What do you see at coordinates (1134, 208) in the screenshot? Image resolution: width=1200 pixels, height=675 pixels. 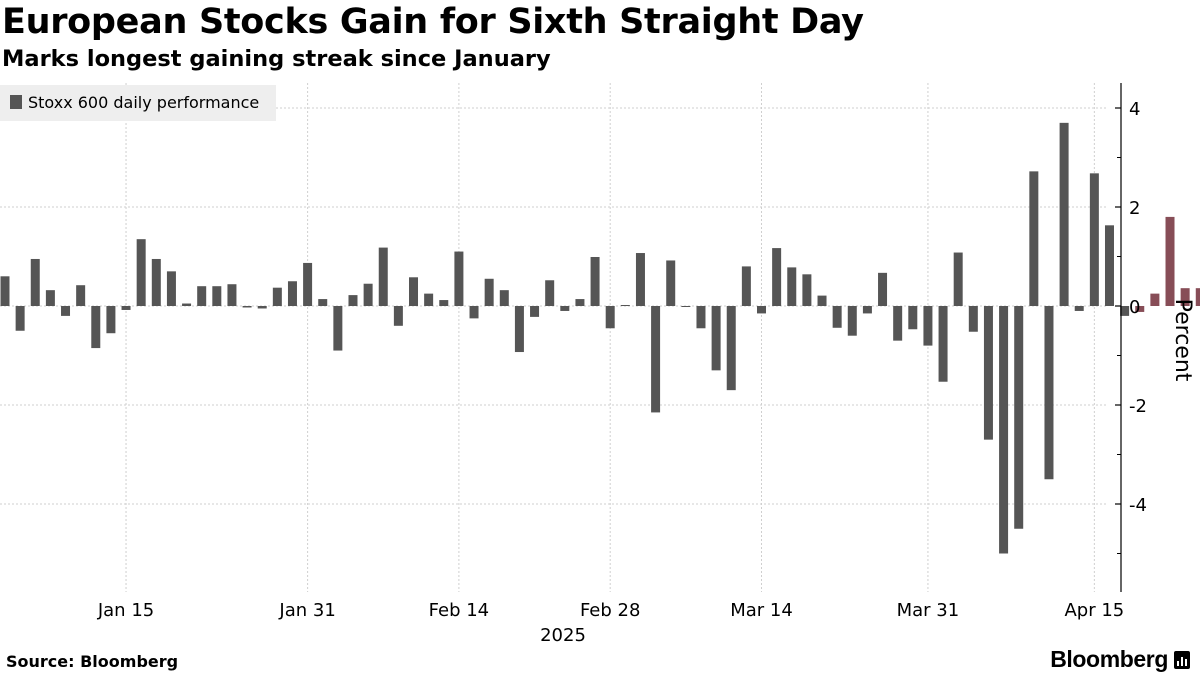 I see `y-tick-label: 2` at bounding box center [1134, 208].